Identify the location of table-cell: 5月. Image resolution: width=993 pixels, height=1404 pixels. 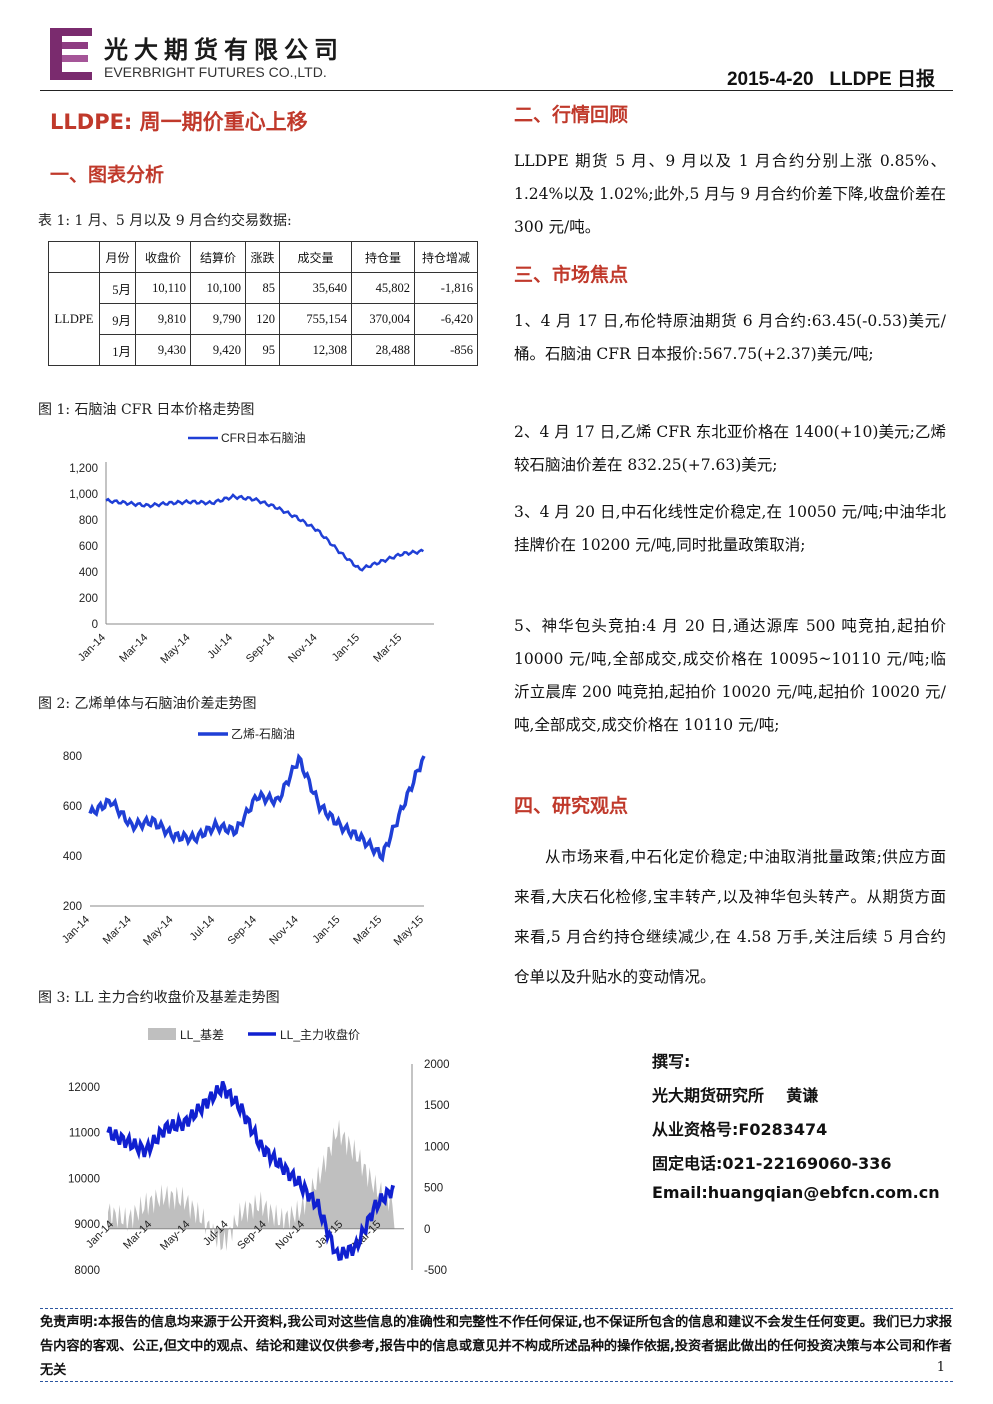
(117, 288).